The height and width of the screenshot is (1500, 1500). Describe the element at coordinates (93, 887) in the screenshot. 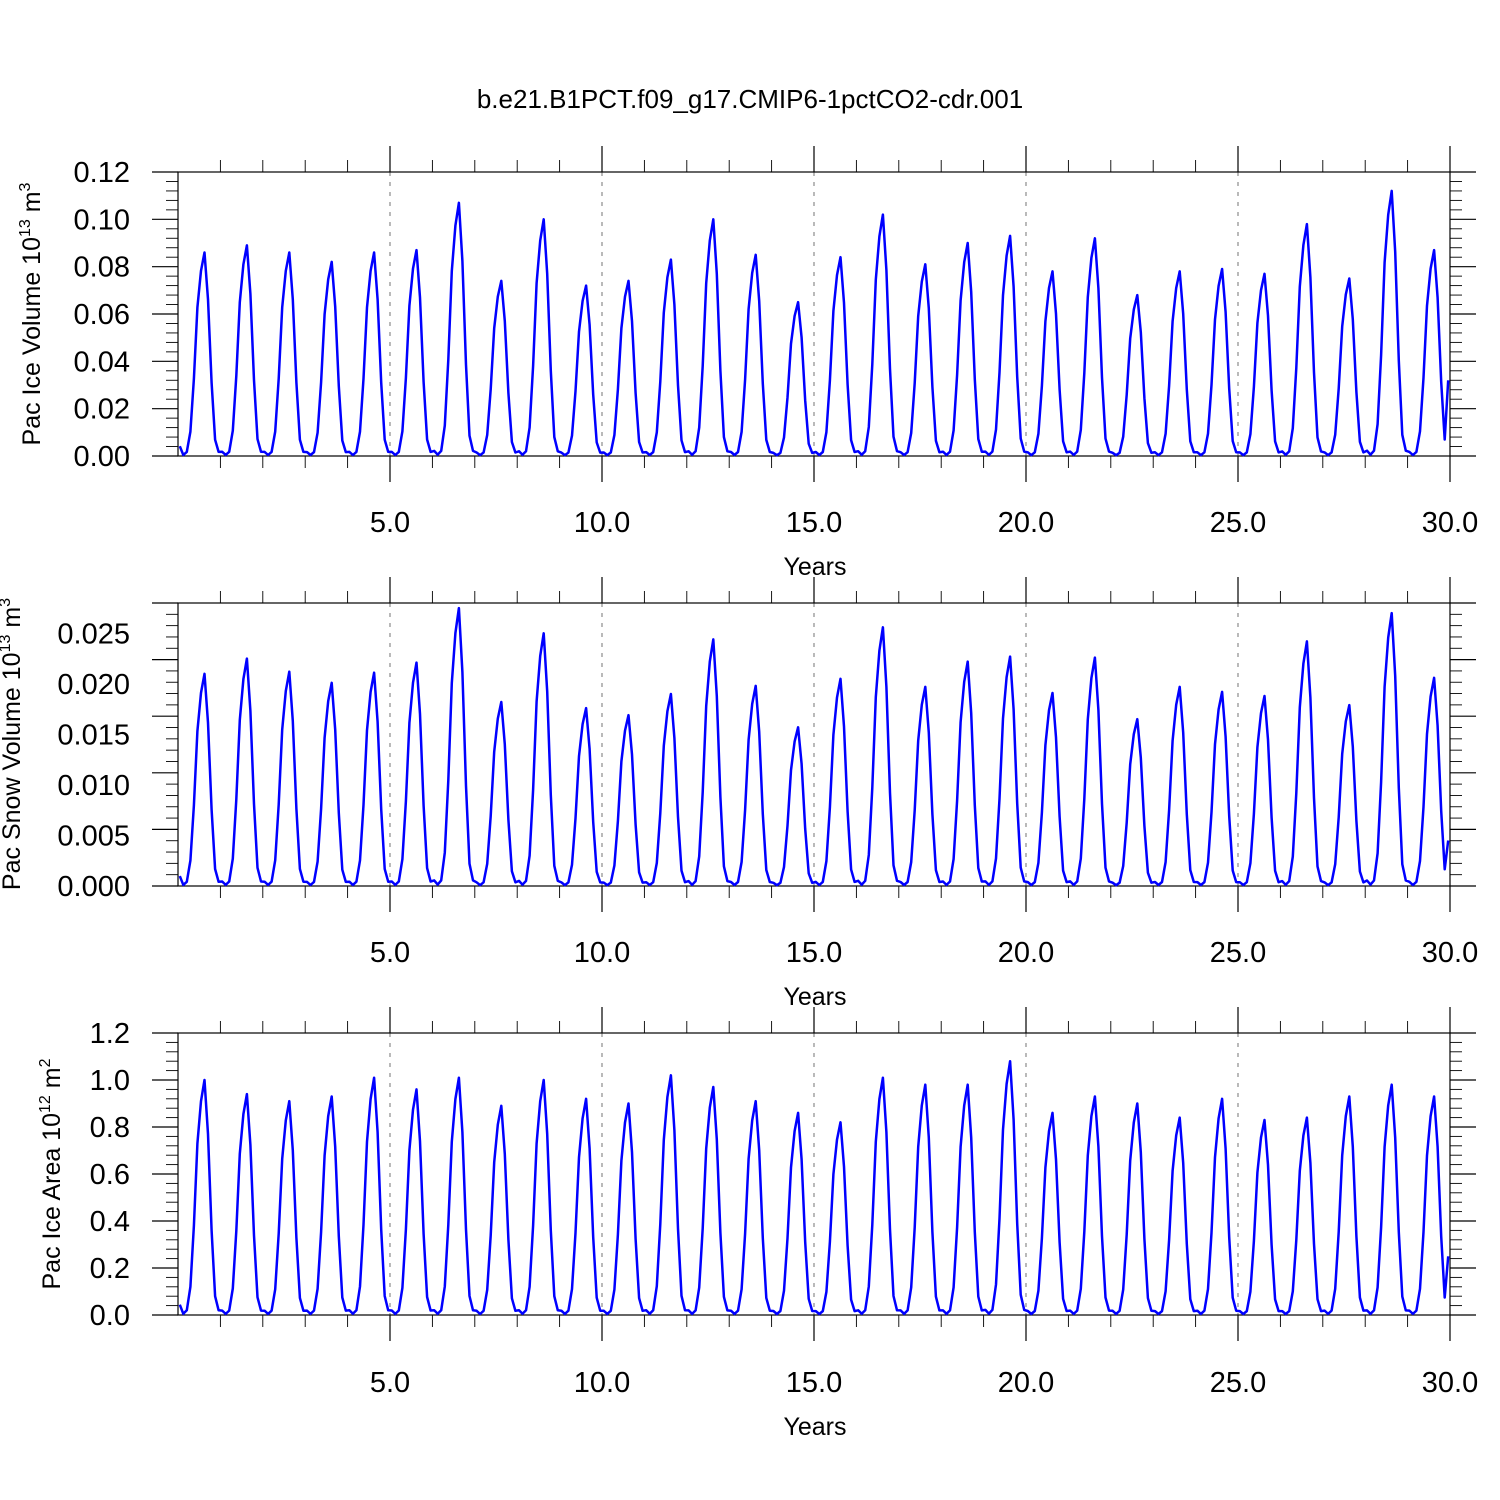

I see `y-tick-label: 0.000` at that location.